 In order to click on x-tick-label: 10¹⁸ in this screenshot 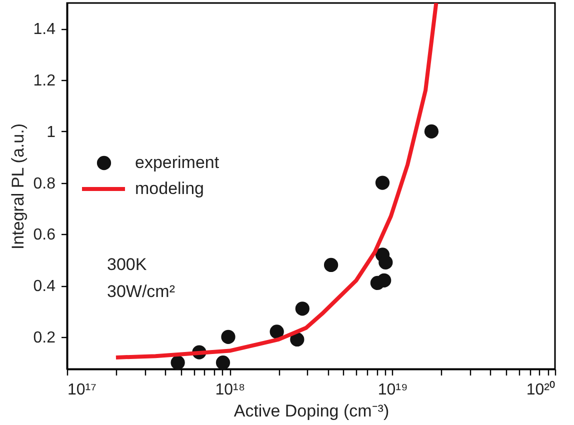, I will do `click(230, 390)`.